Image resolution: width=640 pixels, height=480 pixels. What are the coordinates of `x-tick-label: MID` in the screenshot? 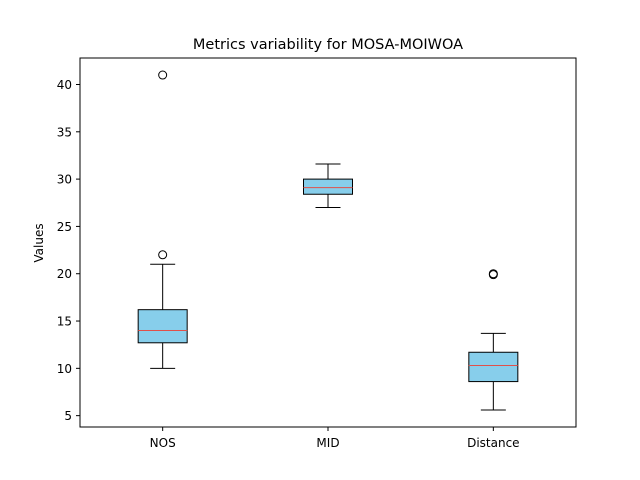 It's located at (327, 443).